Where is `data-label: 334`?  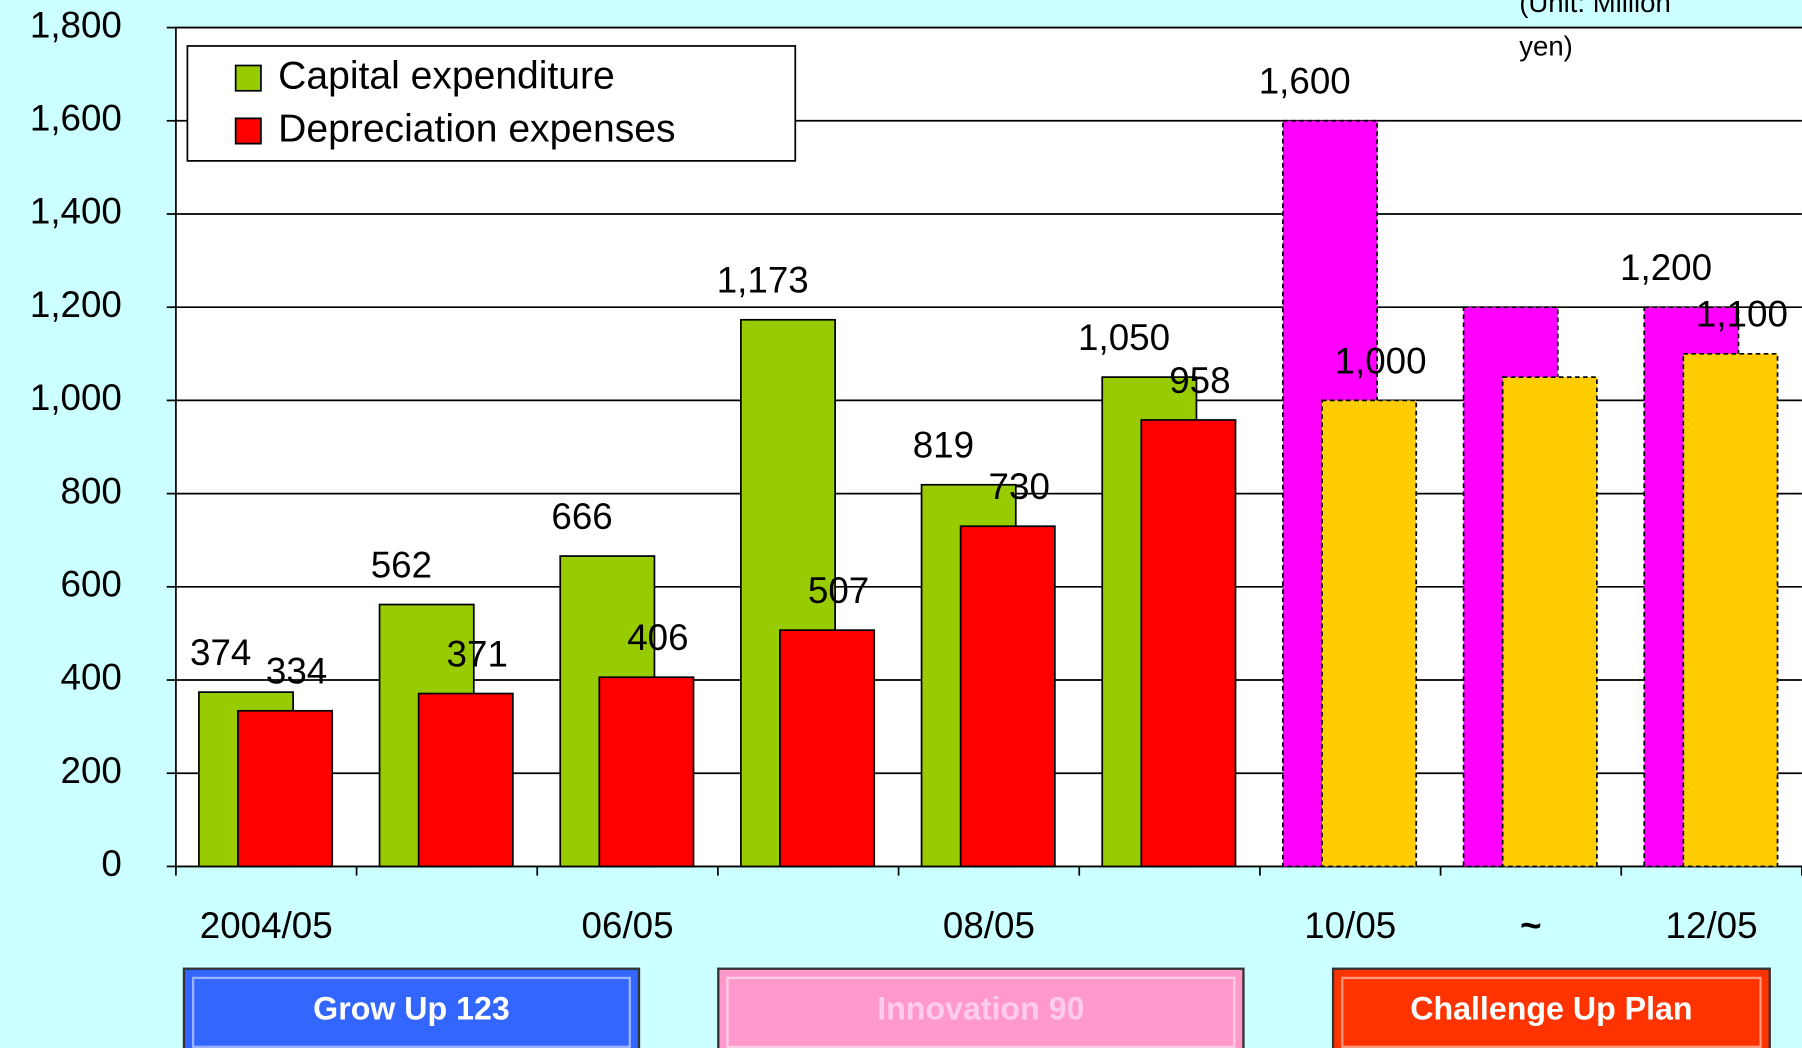
data-label: 334 is located at coordinates (296, 671).